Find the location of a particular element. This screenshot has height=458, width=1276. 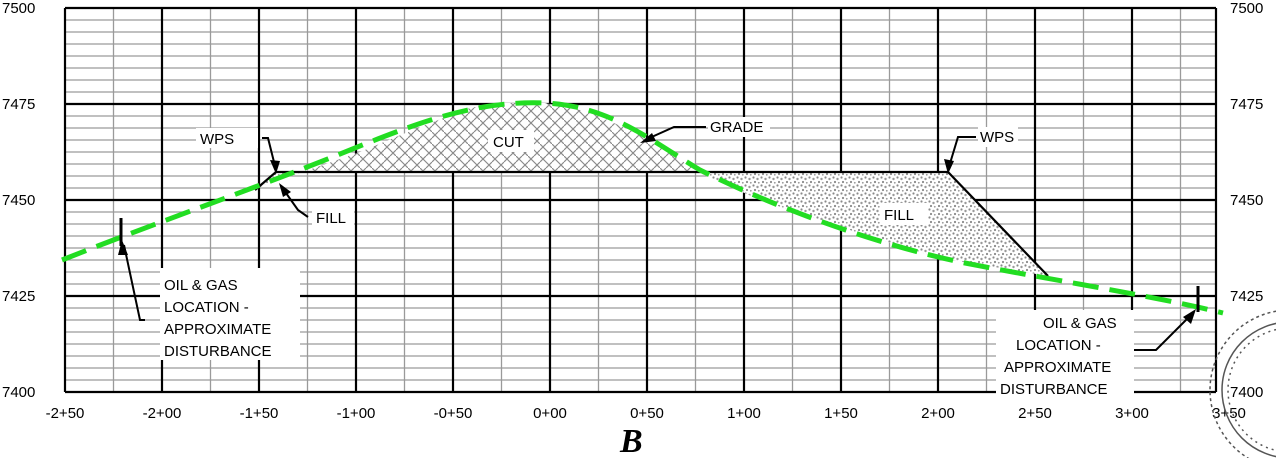

x-tick-label: -2+50 is located at coordinates (65, 413).